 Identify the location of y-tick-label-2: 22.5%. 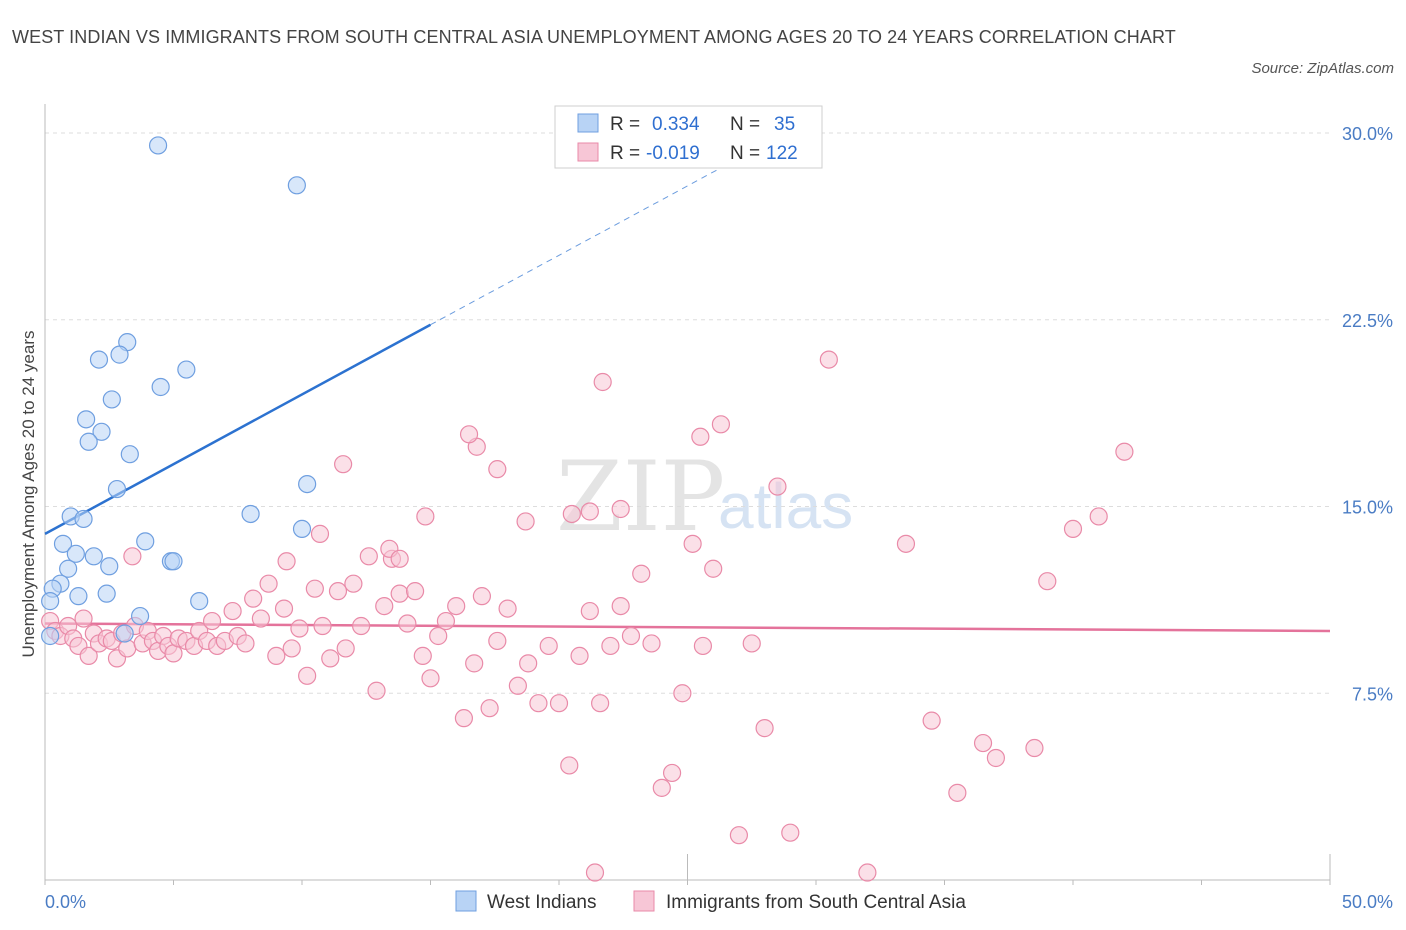
(1367, 321).